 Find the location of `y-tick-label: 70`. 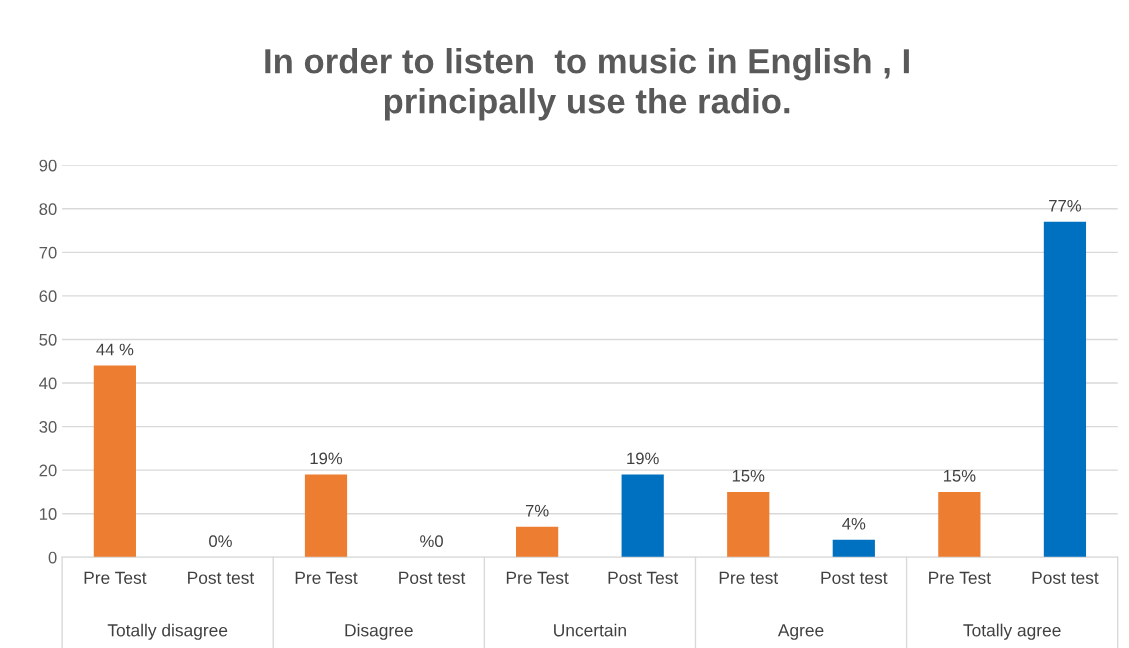

y-tick-label: 70 is located at coordinates (48, 252).